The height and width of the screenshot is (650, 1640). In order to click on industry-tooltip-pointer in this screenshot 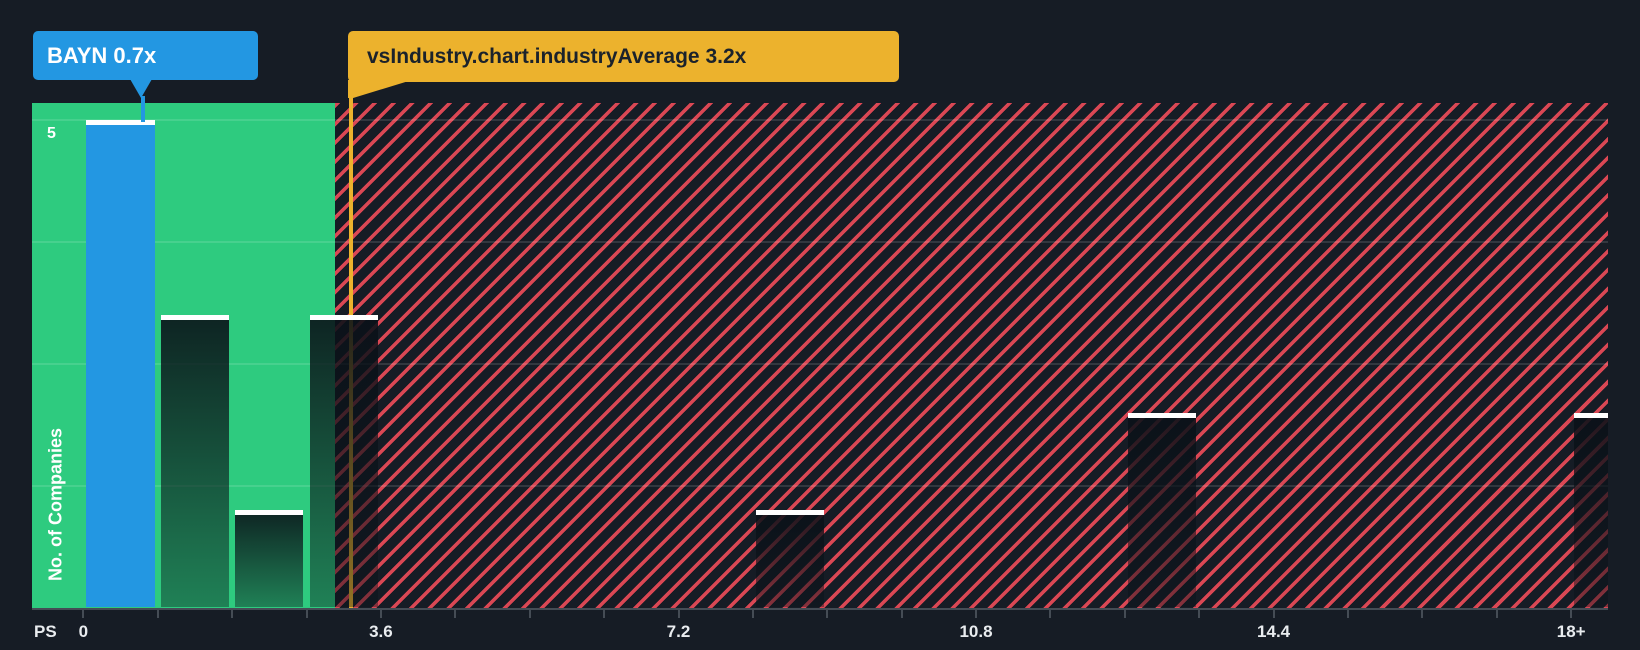, I will do `click(380, 89)`.